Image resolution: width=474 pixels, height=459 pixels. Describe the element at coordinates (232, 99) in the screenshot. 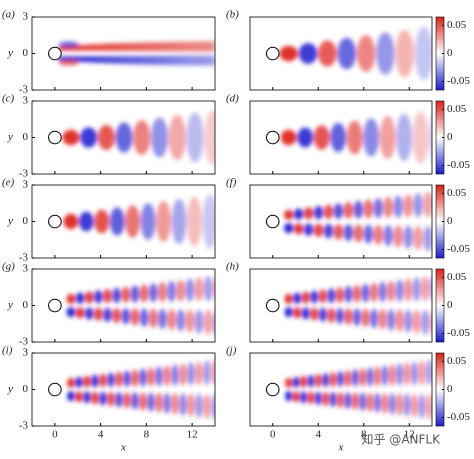

I see `panel-label: (d)` at that location.